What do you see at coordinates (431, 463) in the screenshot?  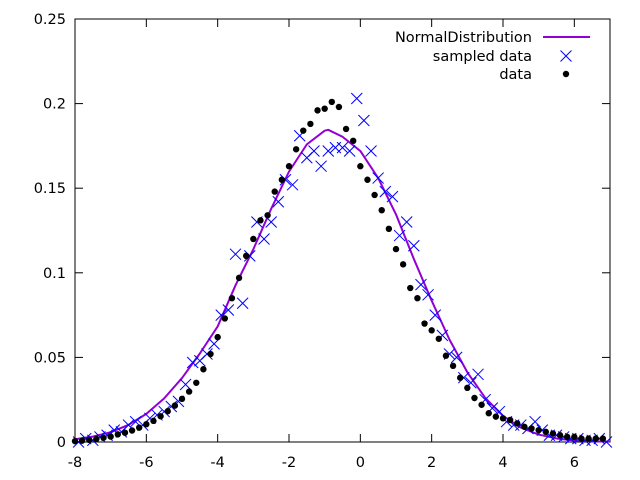 I see `x-tick-label: 2` at bounding box center [431, 463].